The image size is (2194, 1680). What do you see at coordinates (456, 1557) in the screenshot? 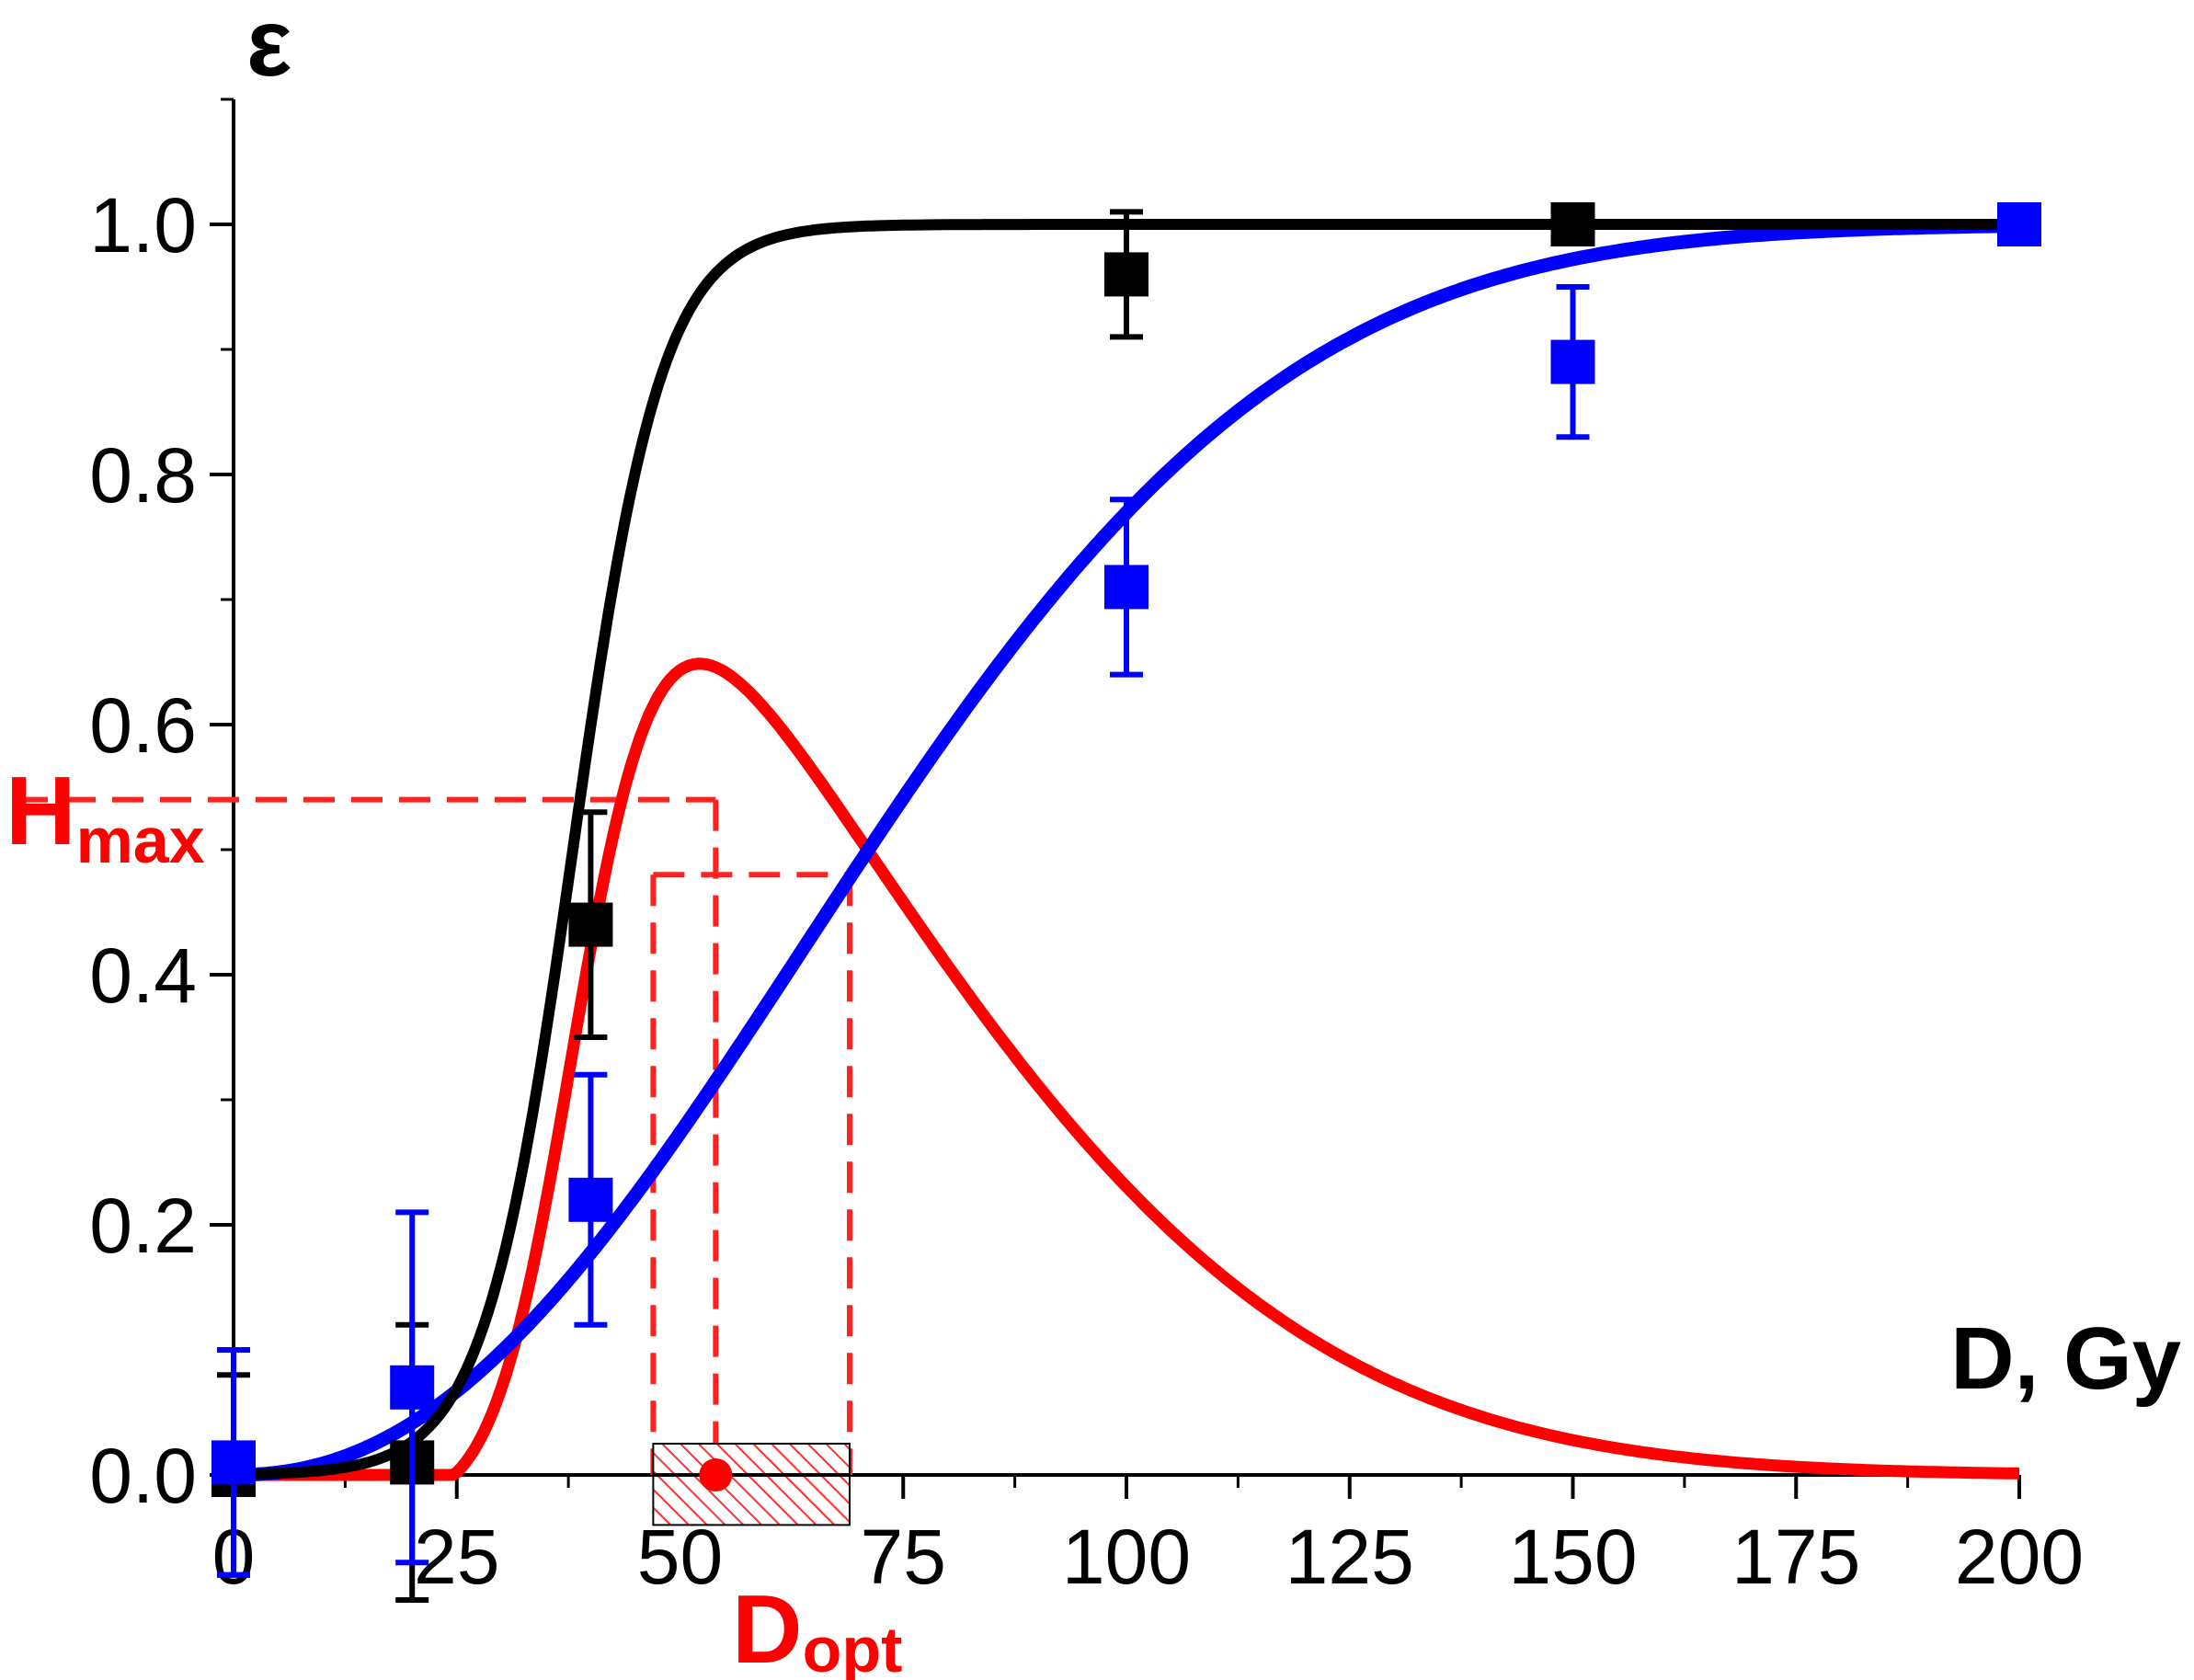
I see `x-tick-label: 25` at bounding box center [456, 1557].